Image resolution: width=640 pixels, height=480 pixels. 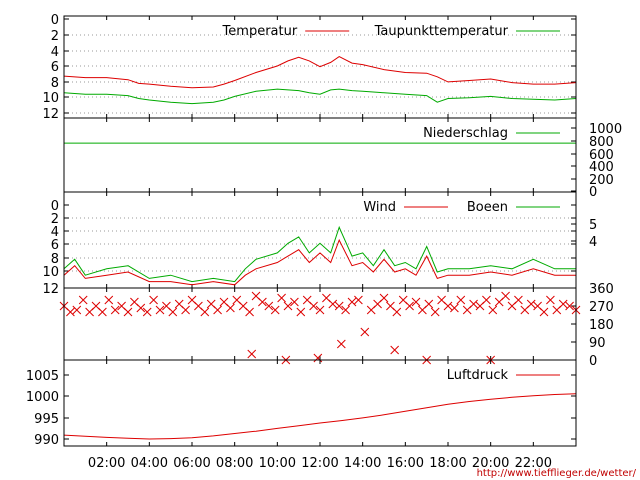 I want to click on wind-ytick-right-label: 4, so click(x=593, y=242).